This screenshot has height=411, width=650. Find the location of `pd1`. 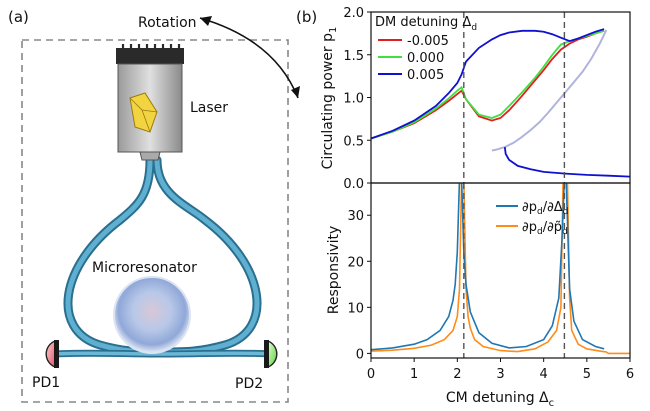

pd1 is located at coordinates (52, 354).